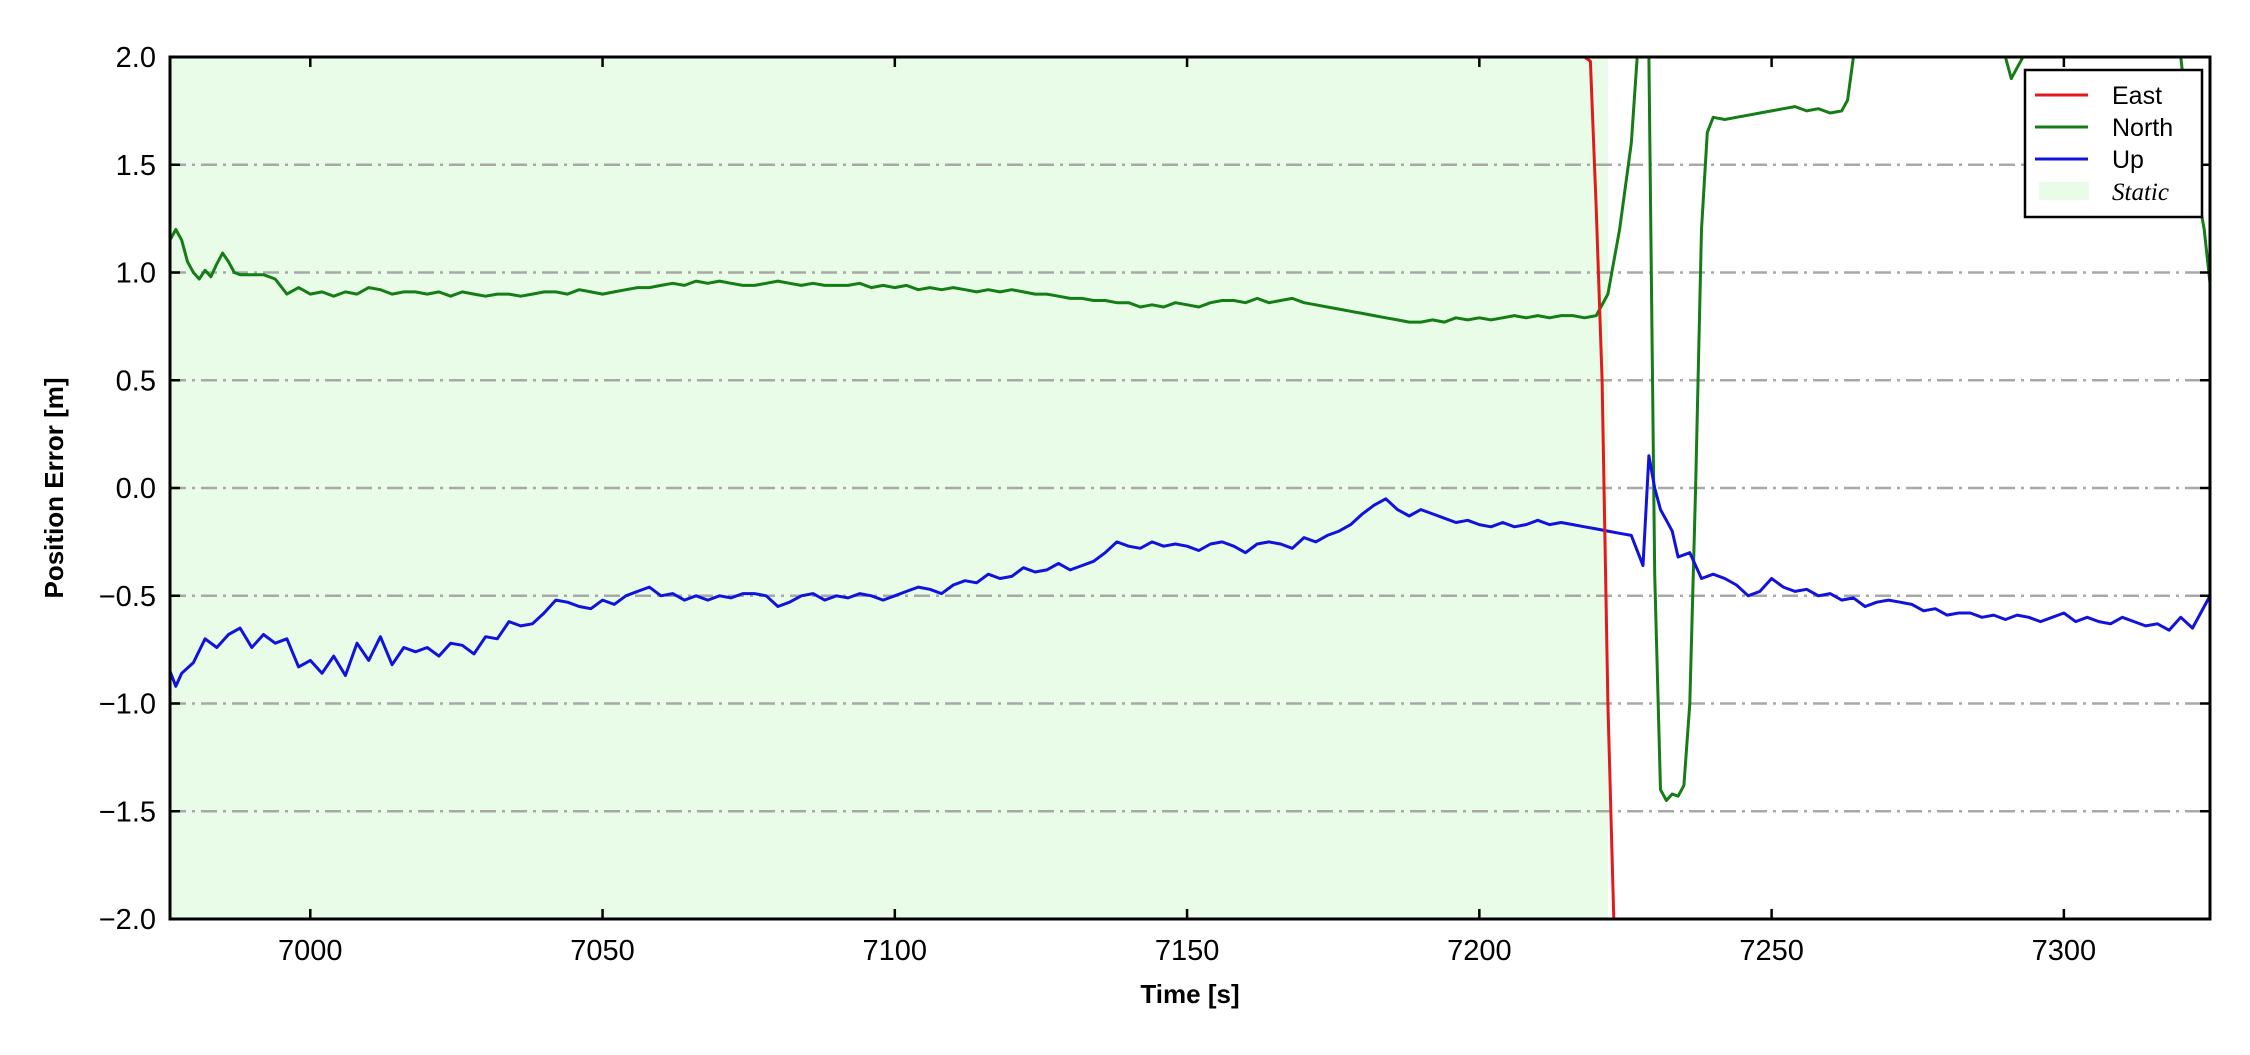  What do you see at coordinates (2064, 951) in the screenshot?
I see `x-tick-label-6: 7300` at bounding box center [2064, 951].